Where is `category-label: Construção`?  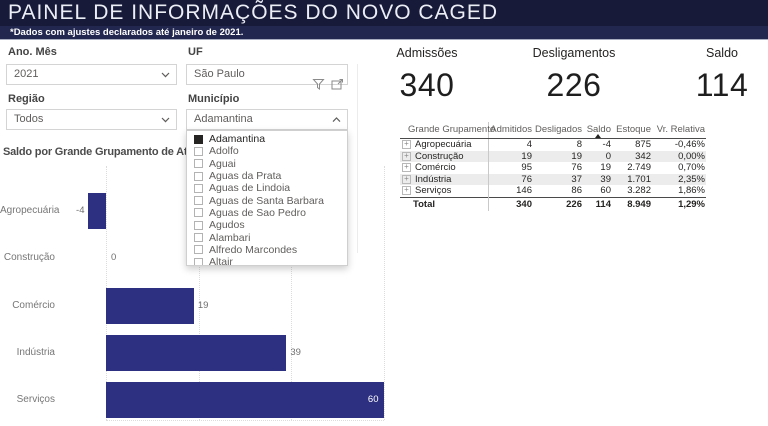 category-label: Construção is located at coordinates (29, 258).